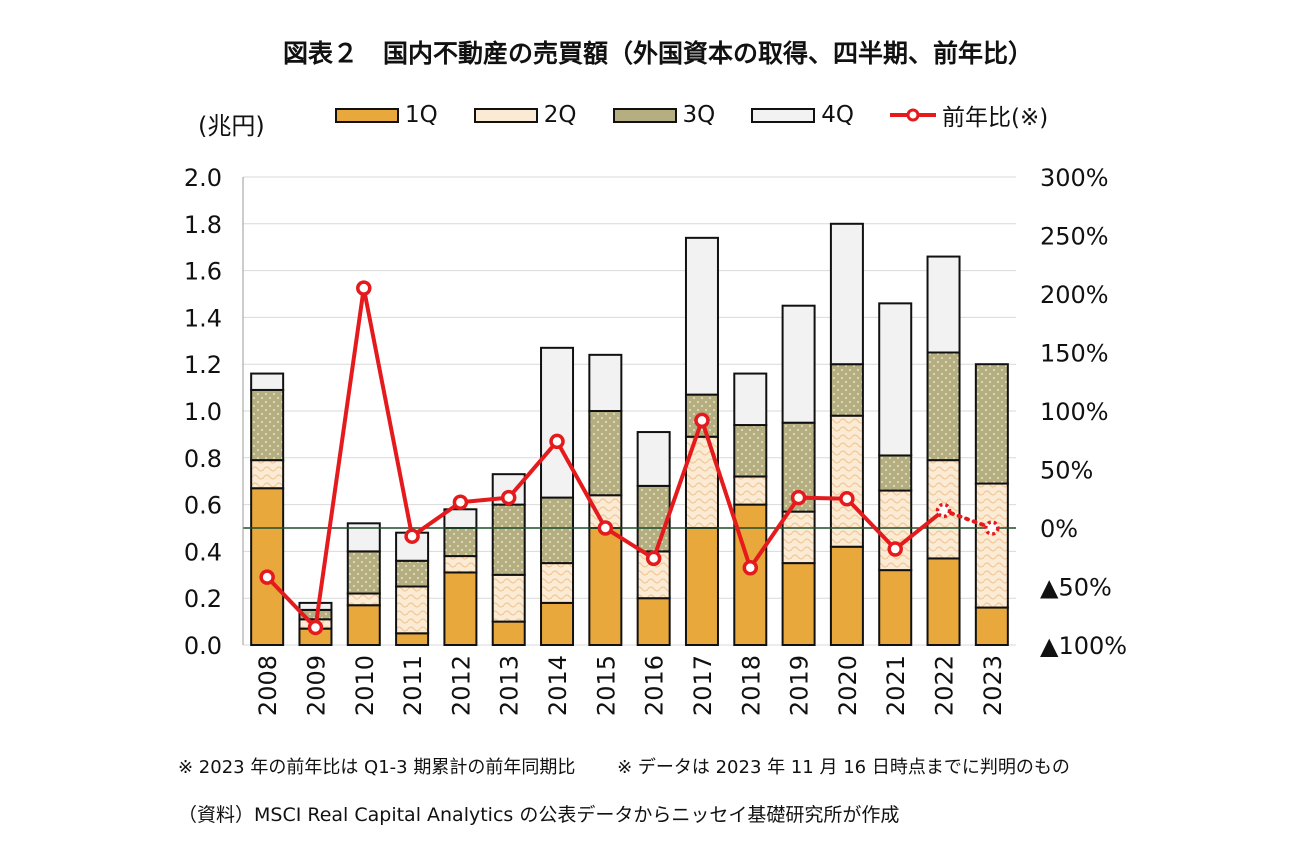 Image resolution: width=1316 pixels, height=847 pixels. I want to click on x-tick-label: 2017, so click(703, 685).